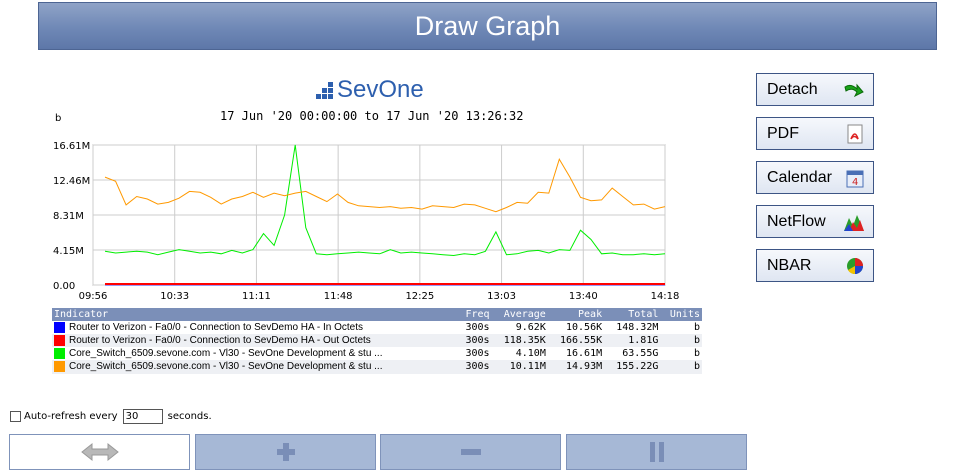  Describe the element at coordinates (792, 89) in the screenshot. I see `detach-label: Detach` at that location.